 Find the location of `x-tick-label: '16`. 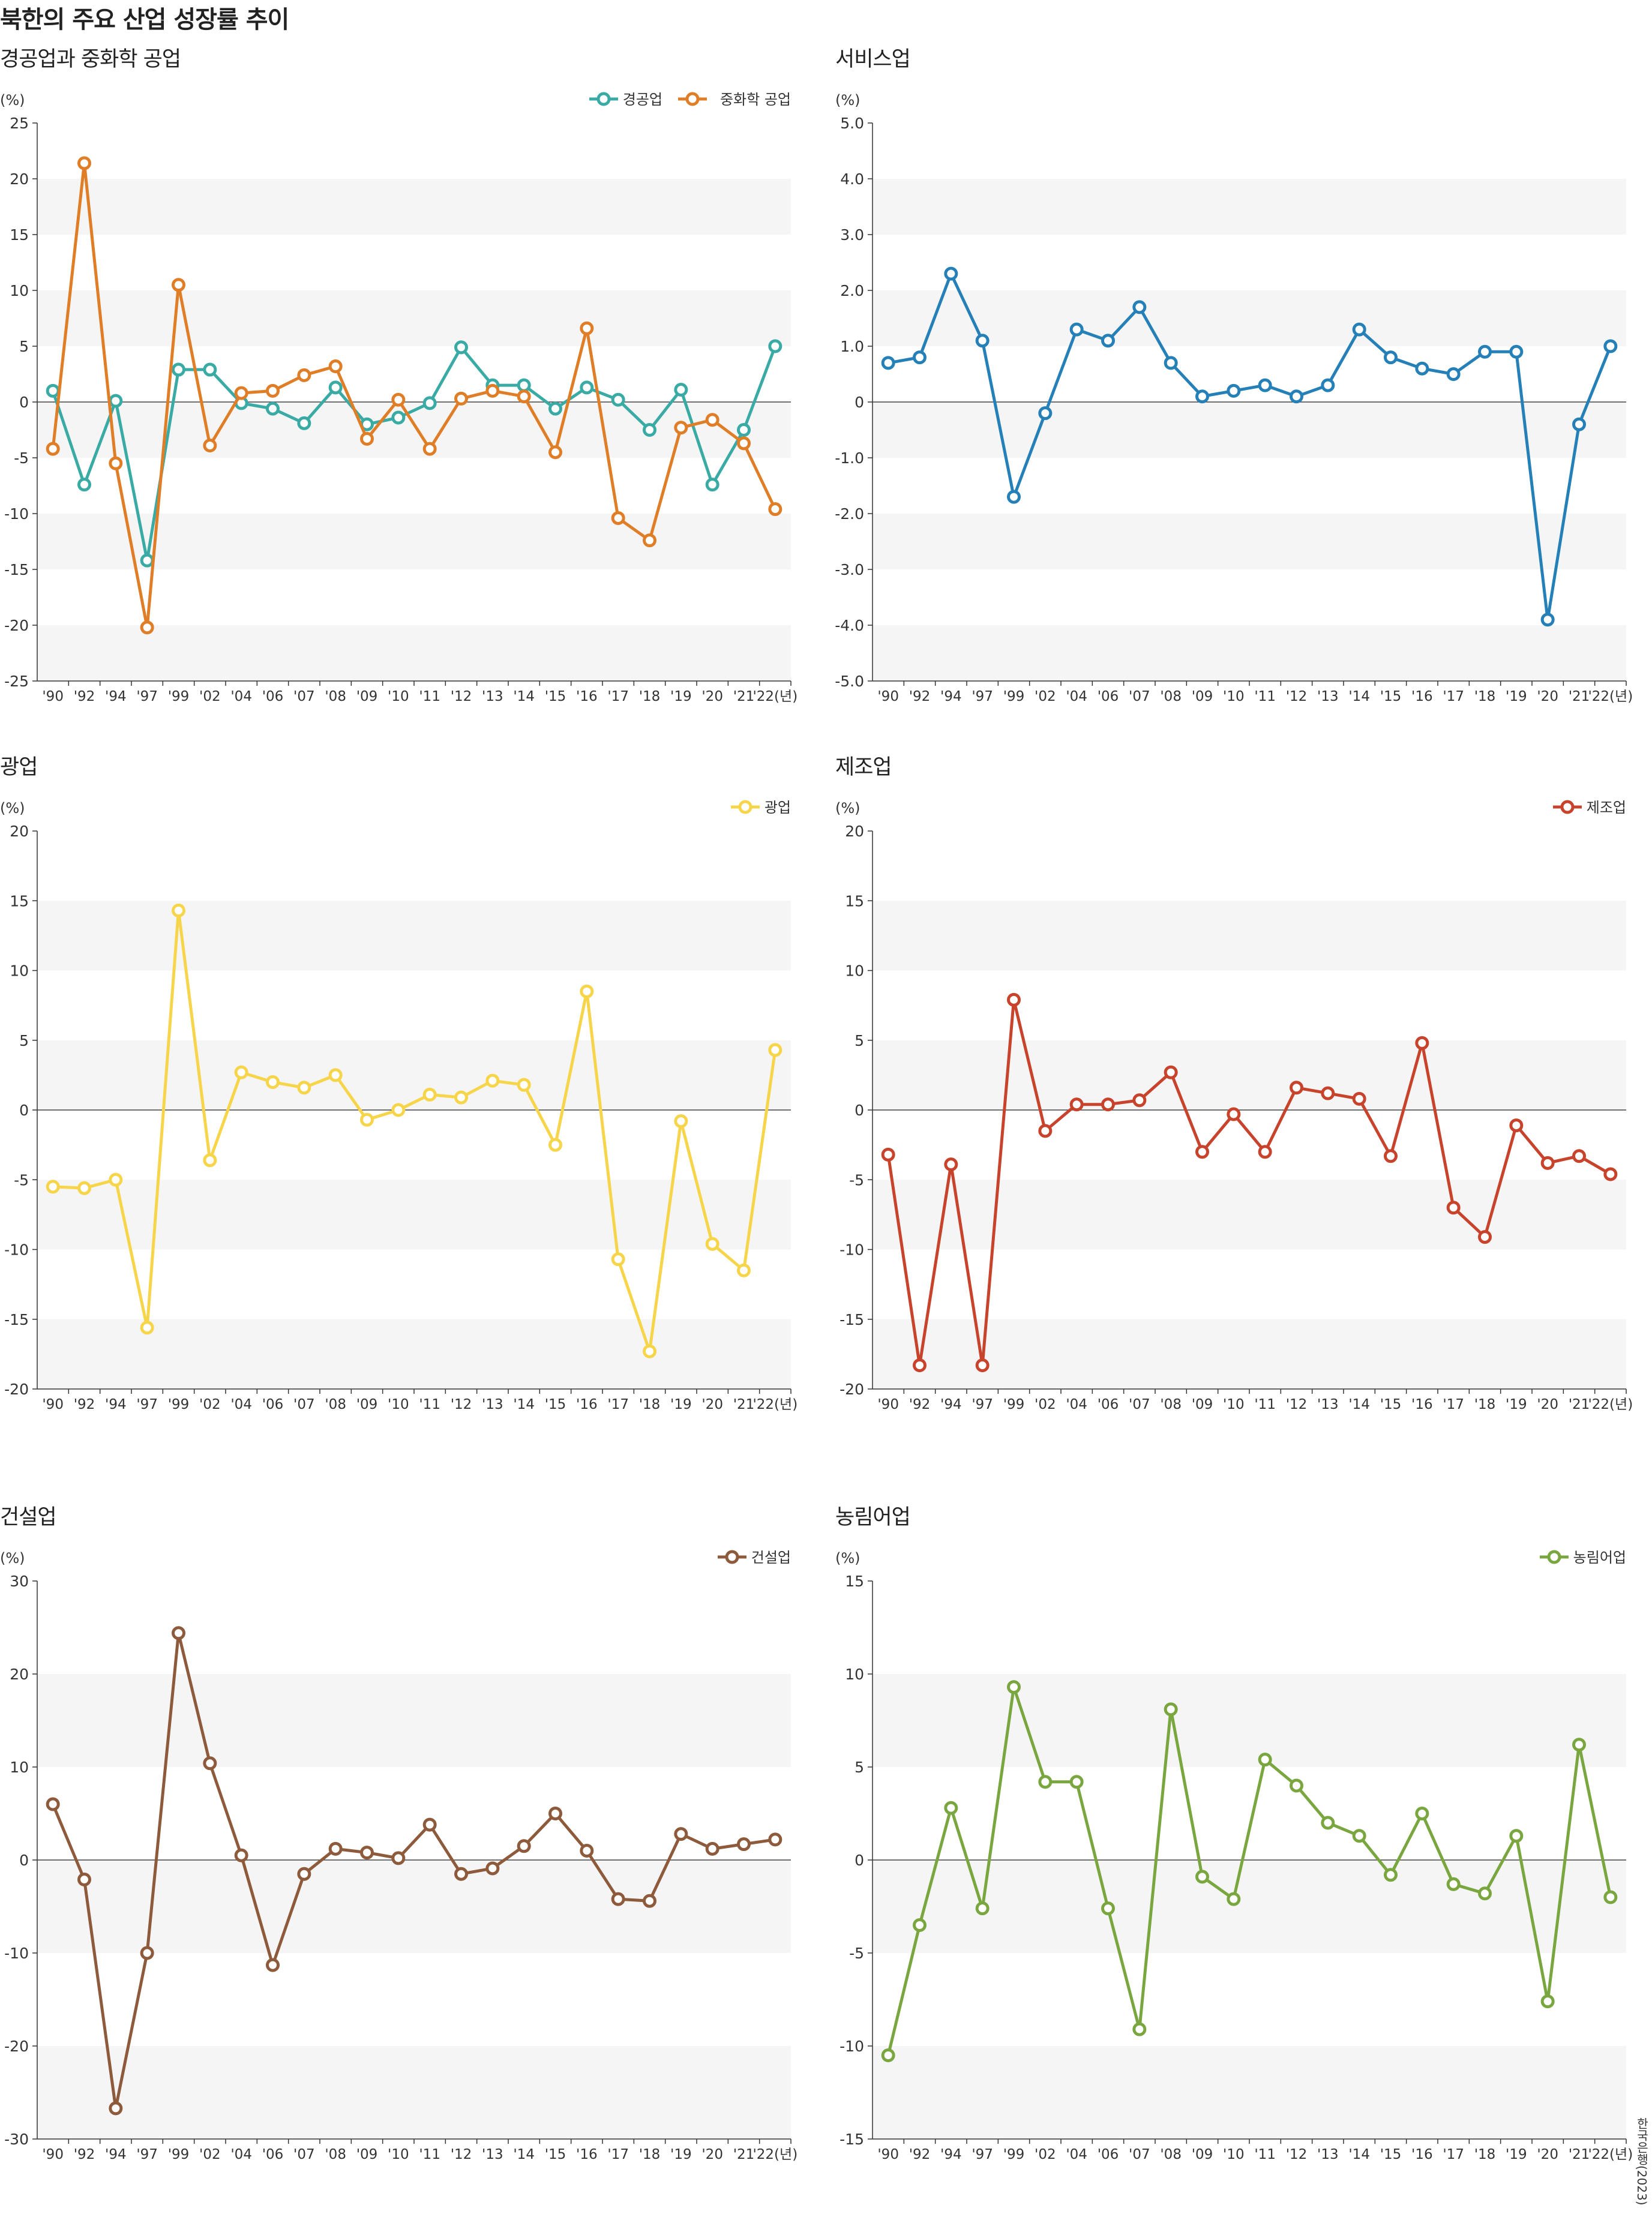

x-tick-label: '16 is located at coordinates (1422, 697).